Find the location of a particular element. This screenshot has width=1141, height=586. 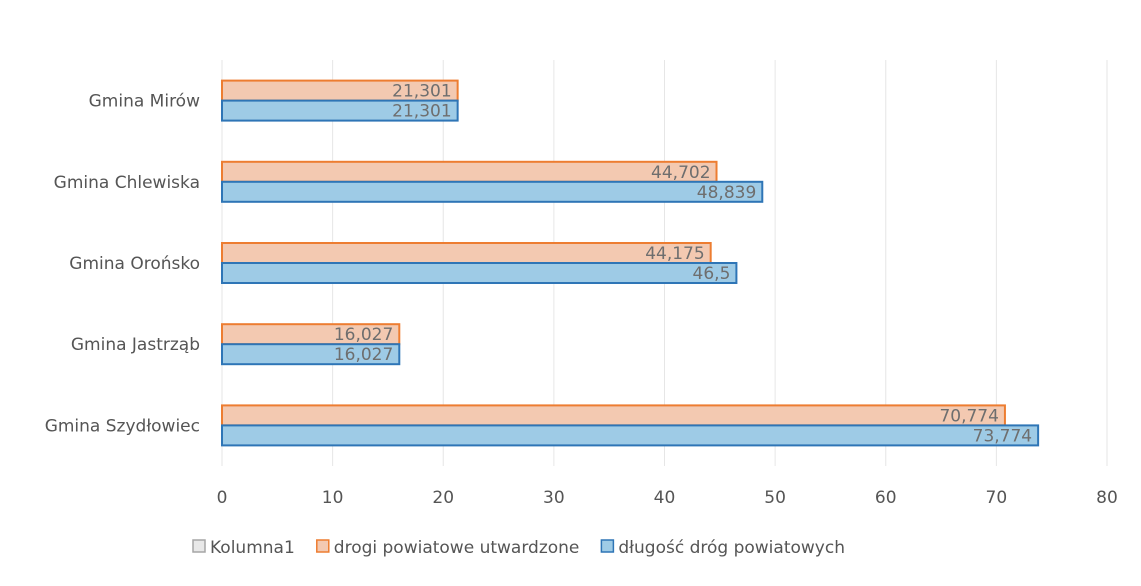

data-label: 70,774 is located at coordinates (968, 416).